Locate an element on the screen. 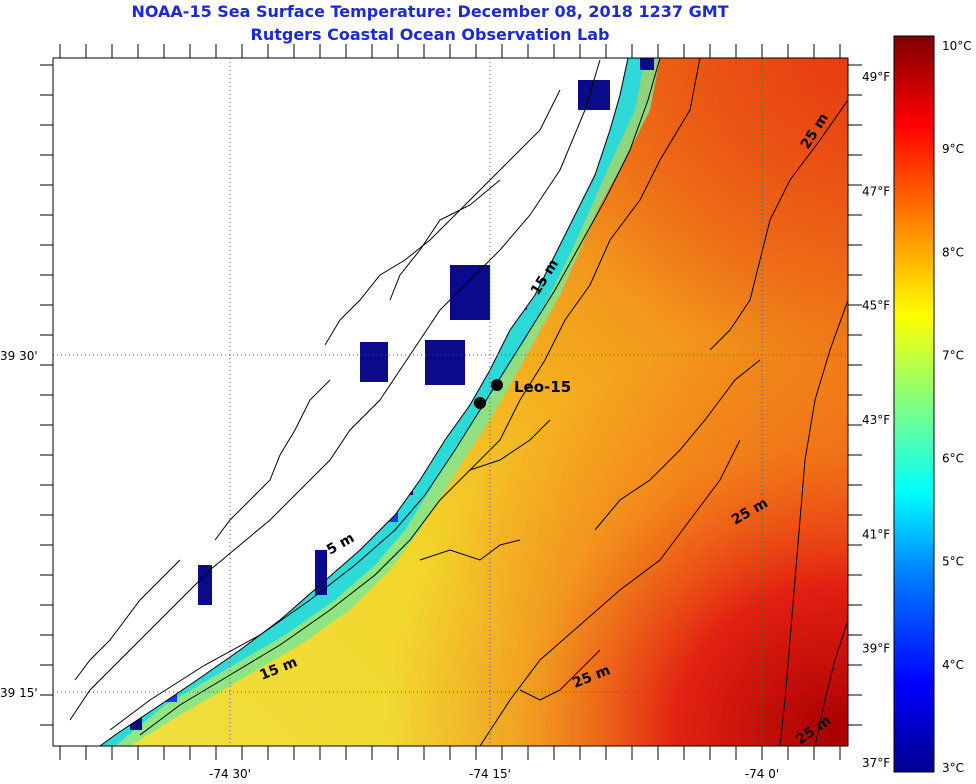 This screenshot has width=976, height=784. colorbar is located at coordinates (914, 404).